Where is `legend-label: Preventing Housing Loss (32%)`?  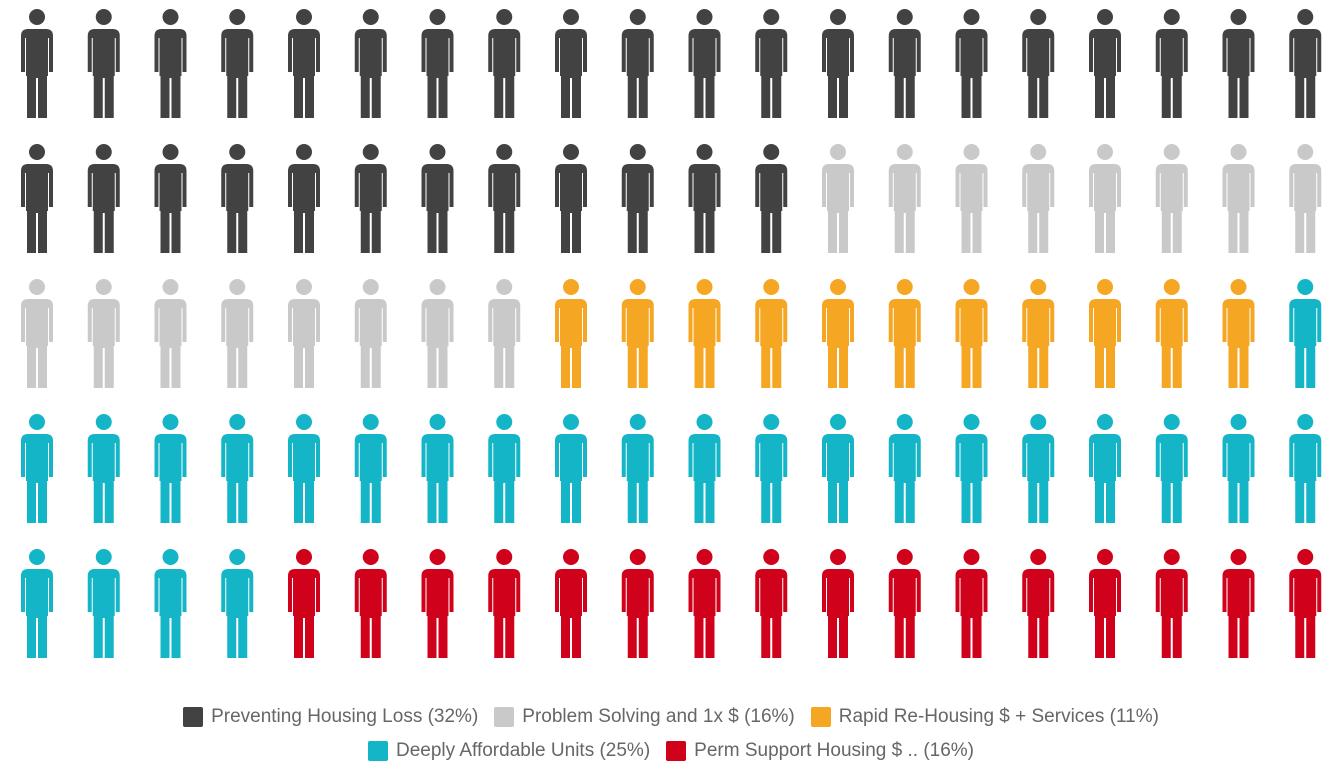
legend-label: Preventing Housing Loss (32%) is located at coordinates (345, 716).